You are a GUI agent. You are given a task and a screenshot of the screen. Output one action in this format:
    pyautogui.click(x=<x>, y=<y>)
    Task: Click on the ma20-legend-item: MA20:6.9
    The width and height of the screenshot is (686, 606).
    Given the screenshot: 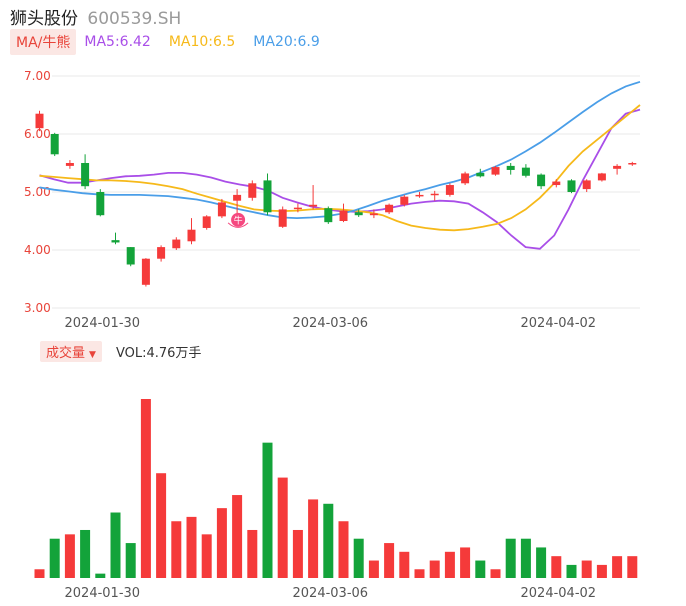 What is the action you would take?
    pyautogui.click(x=286, y=42)
    